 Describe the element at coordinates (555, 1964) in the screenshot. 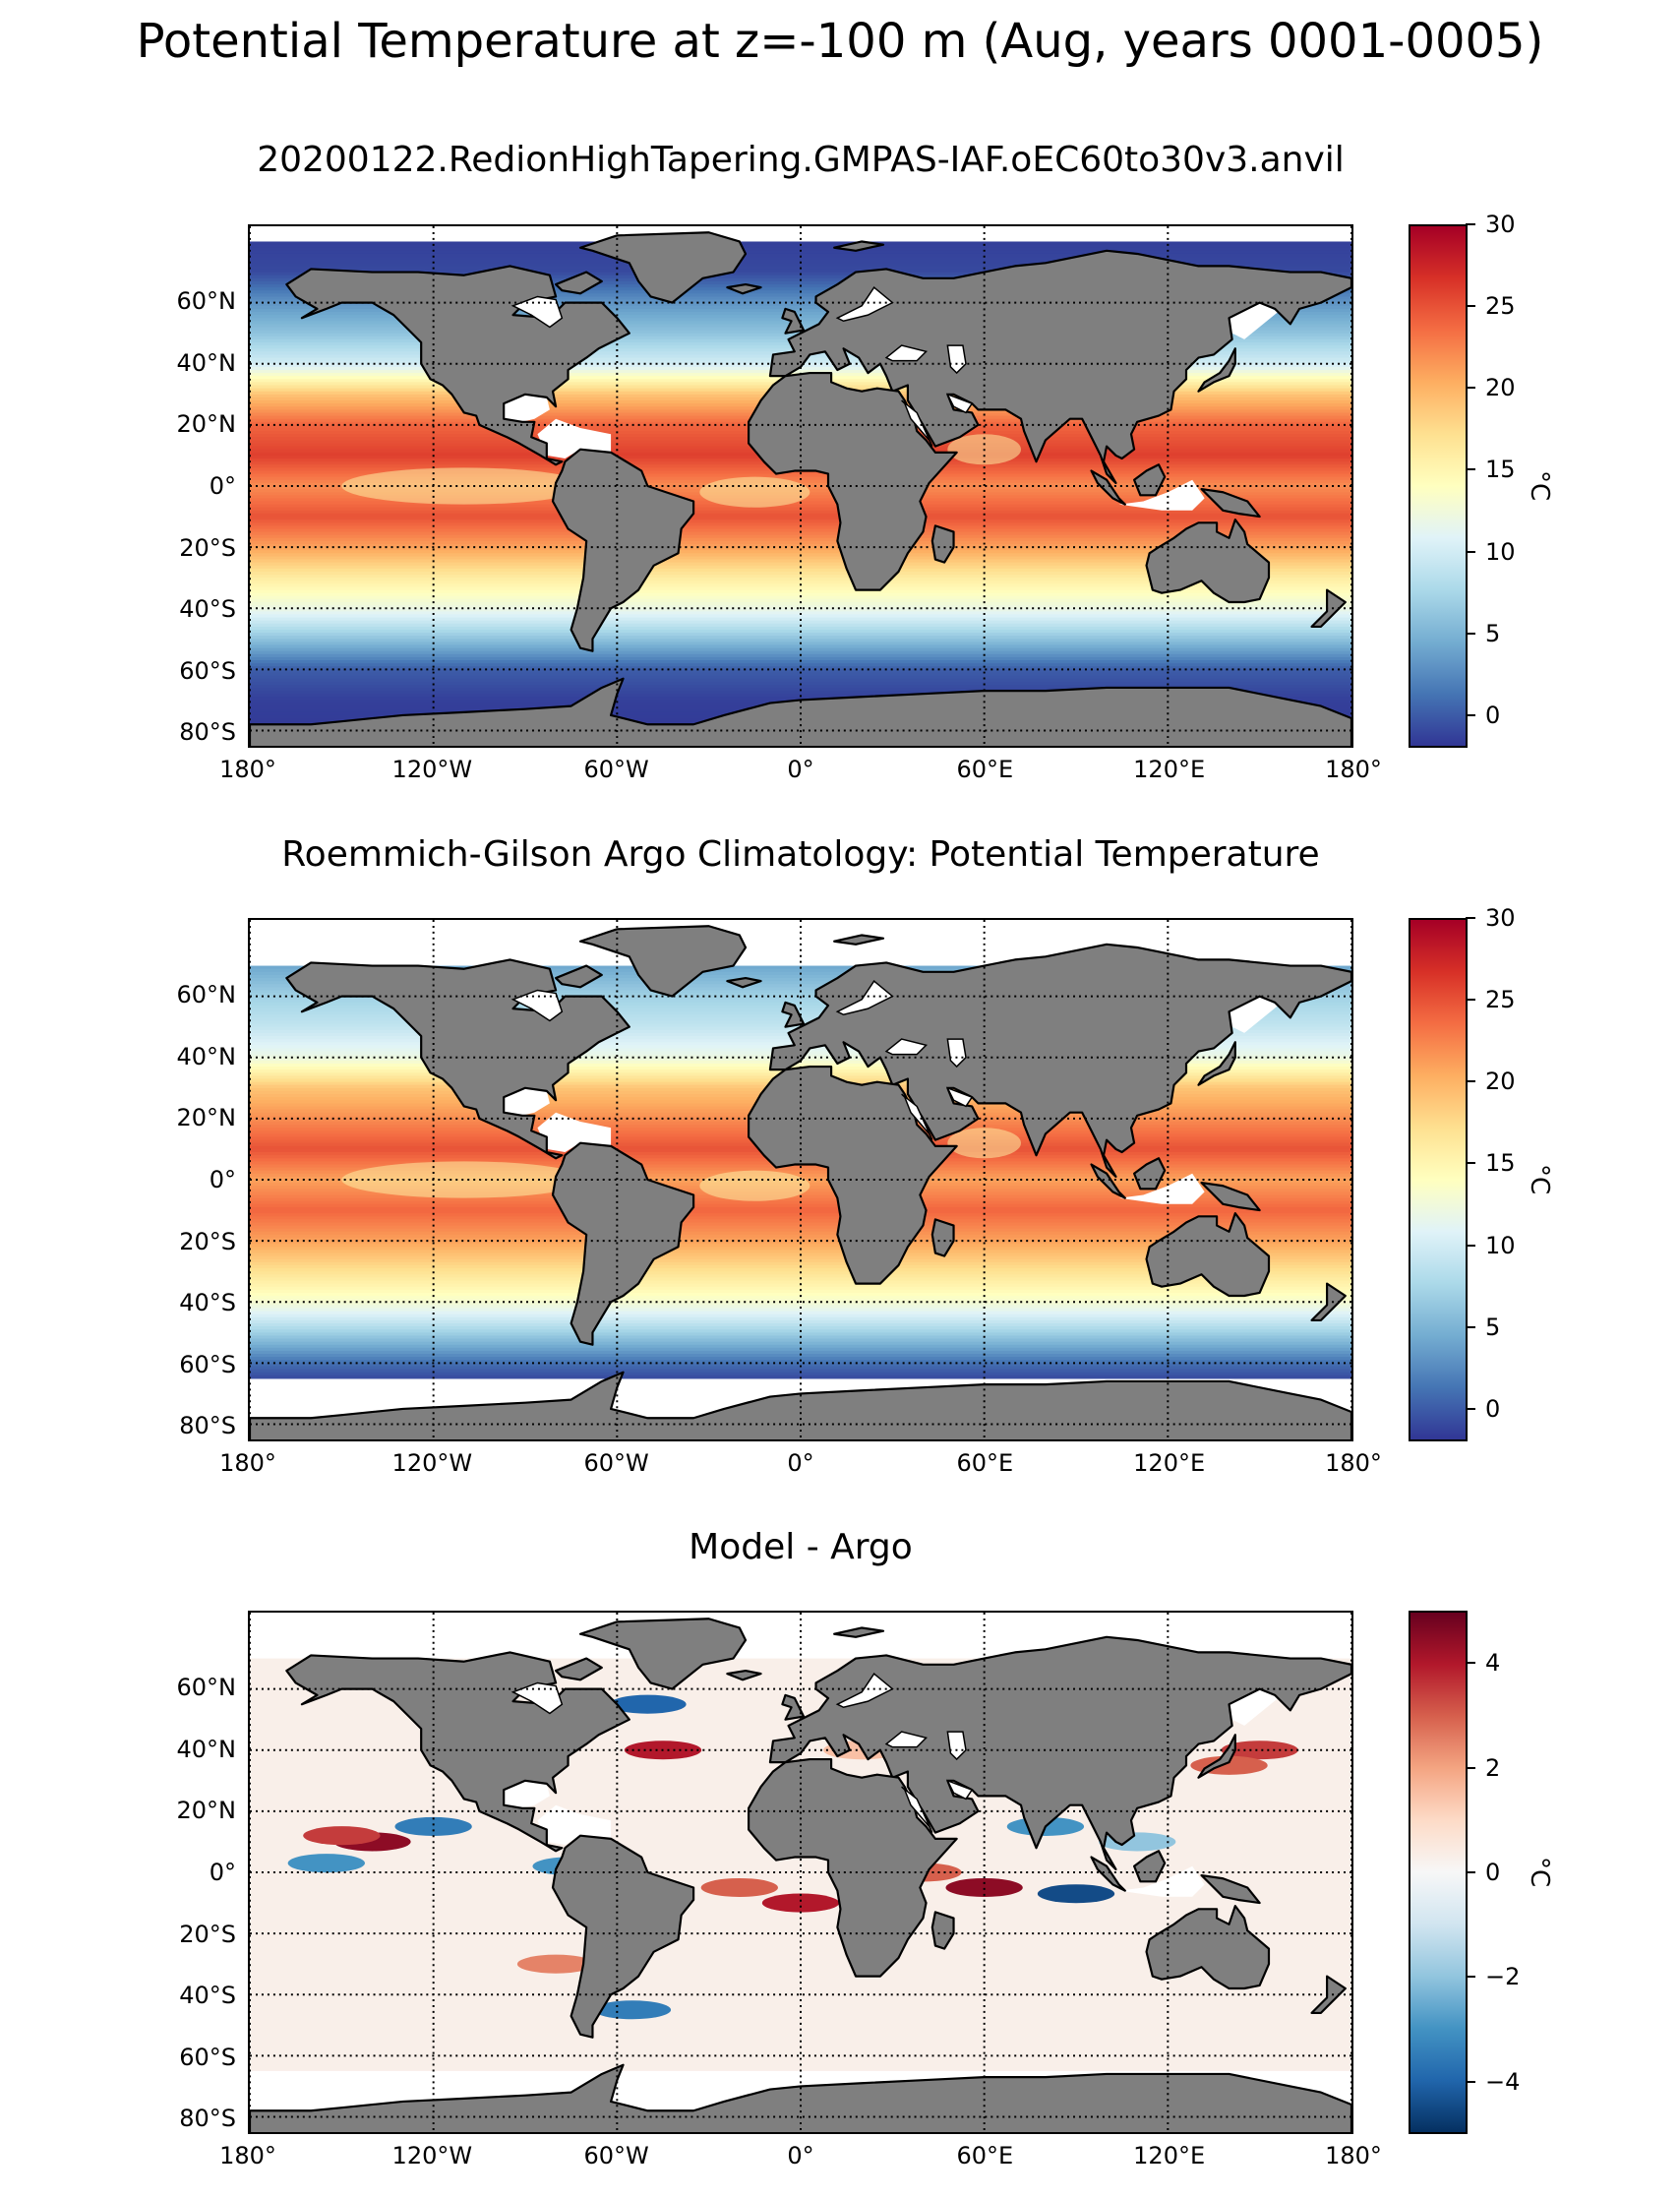

I see `anomaly-mark` at that location.